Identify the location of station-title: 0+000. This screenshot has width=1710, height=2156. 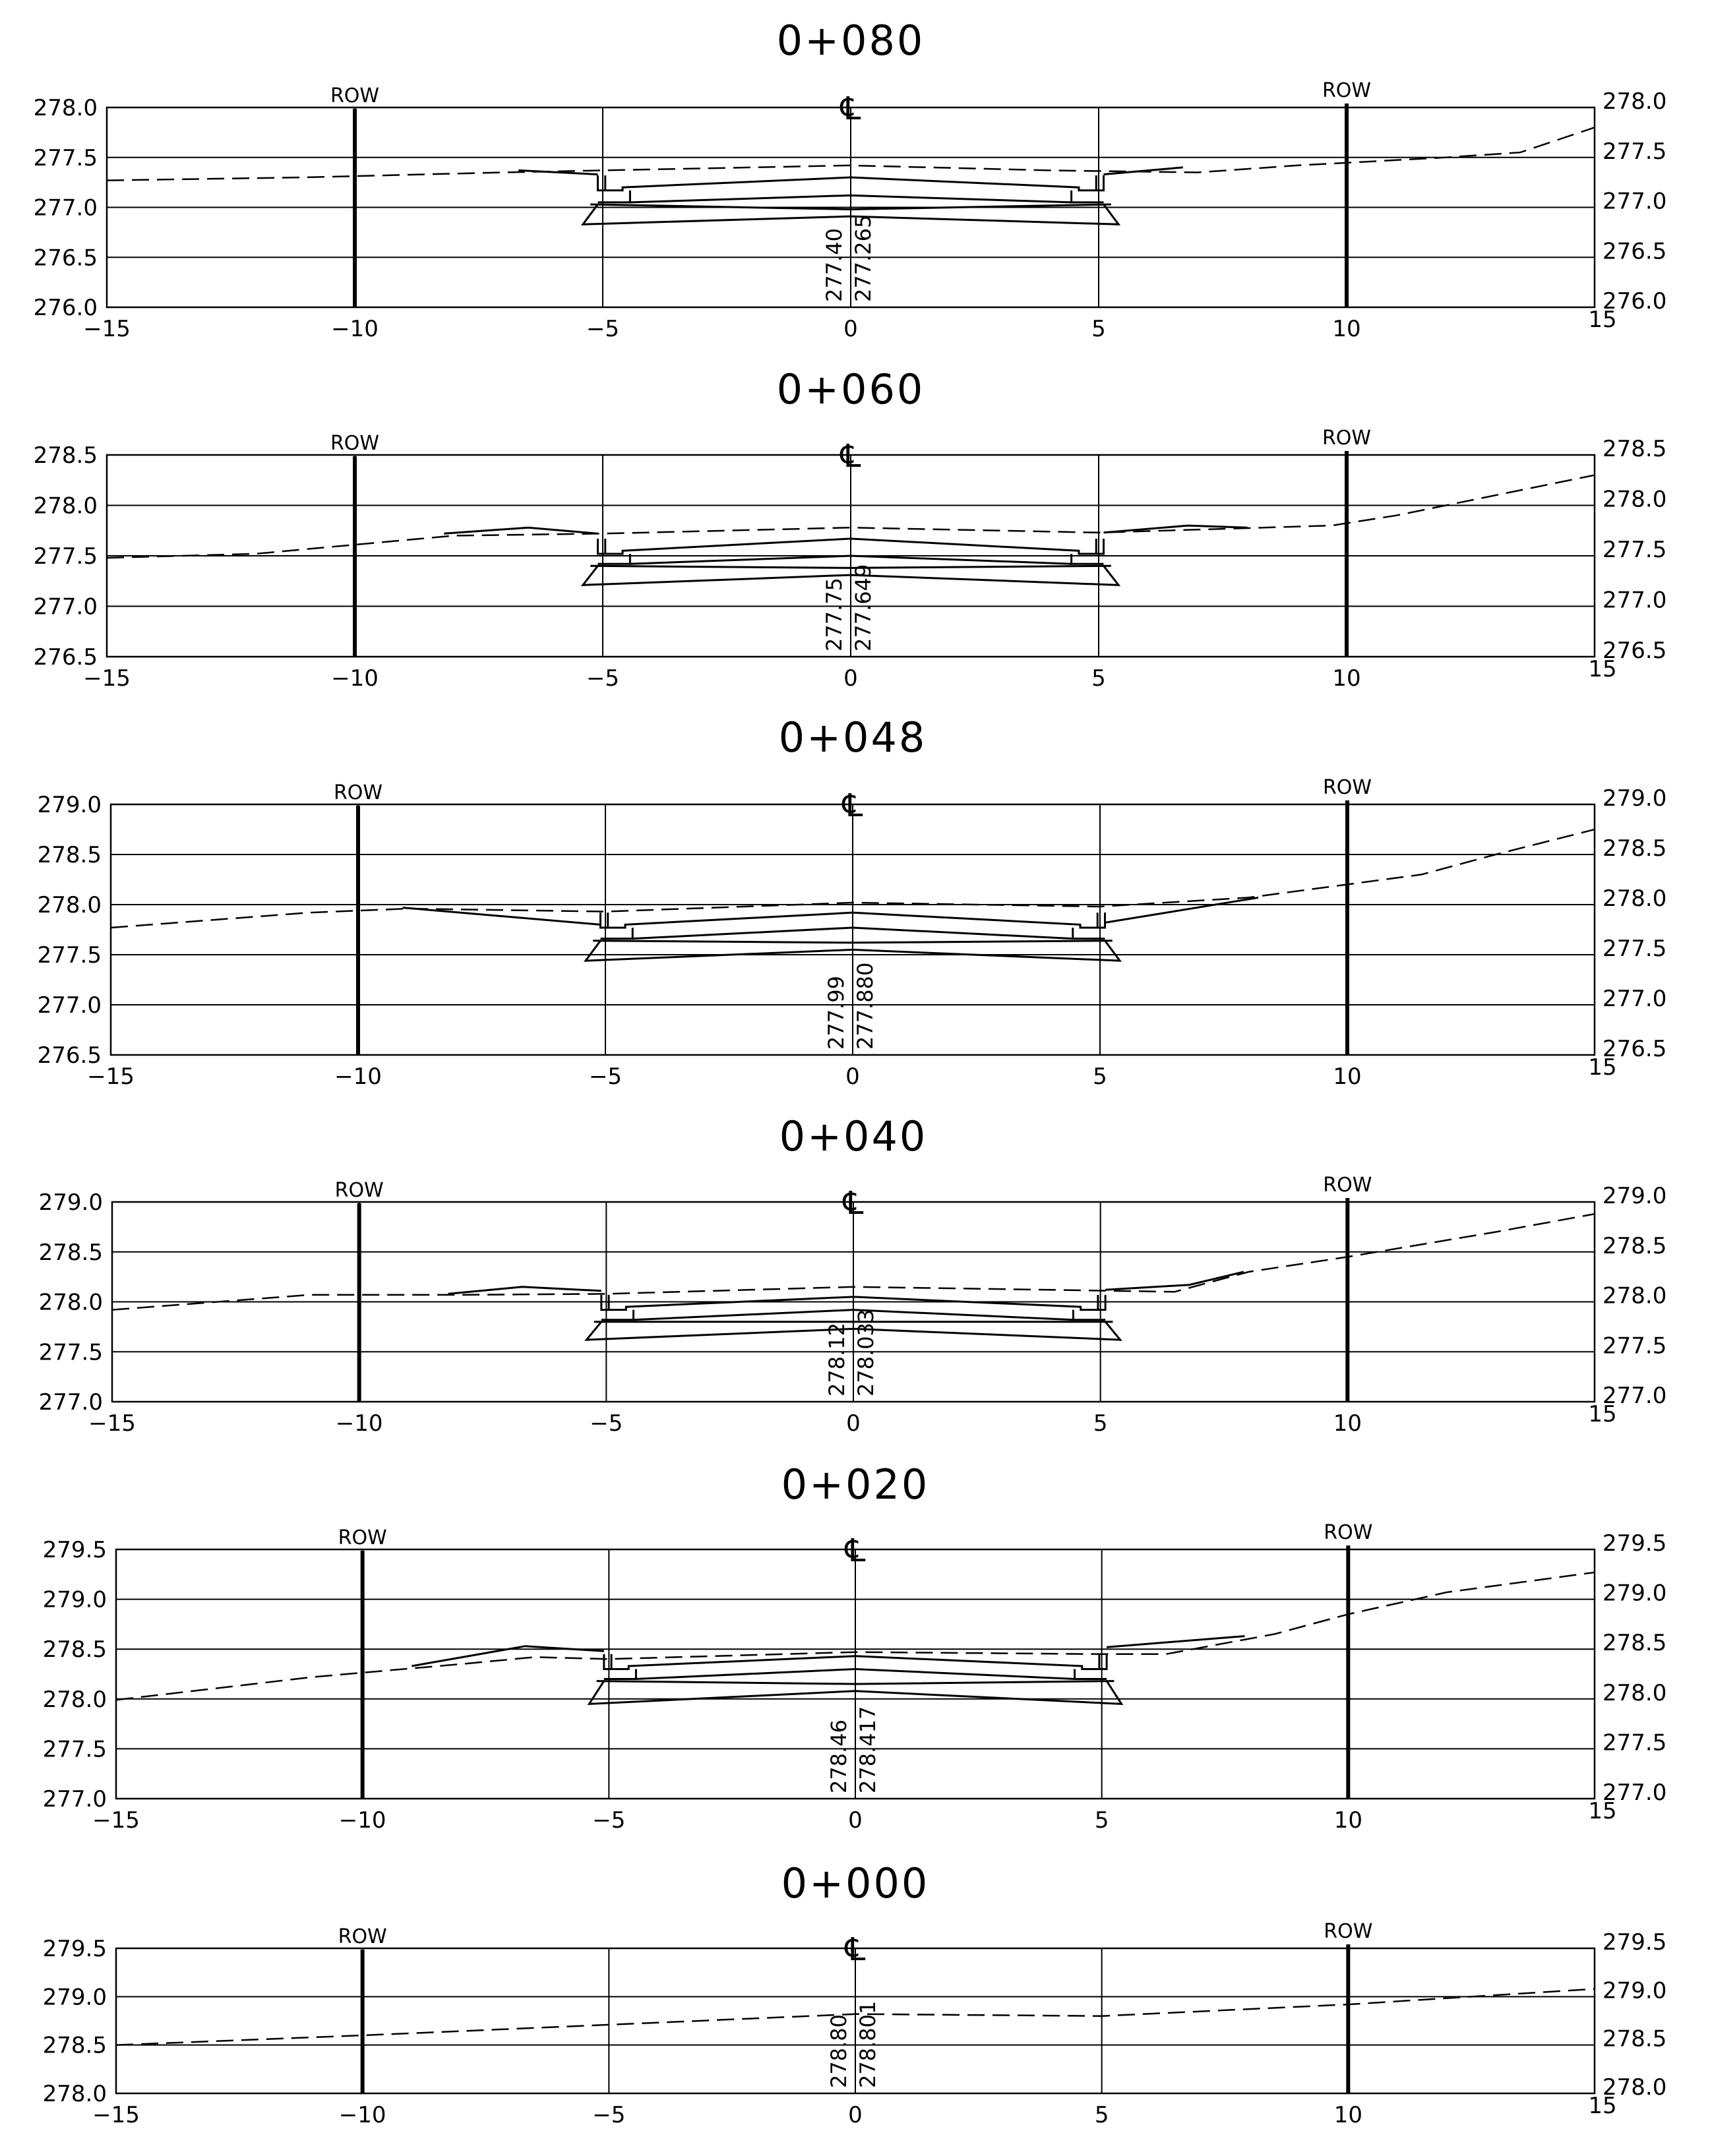
(855, 1883).